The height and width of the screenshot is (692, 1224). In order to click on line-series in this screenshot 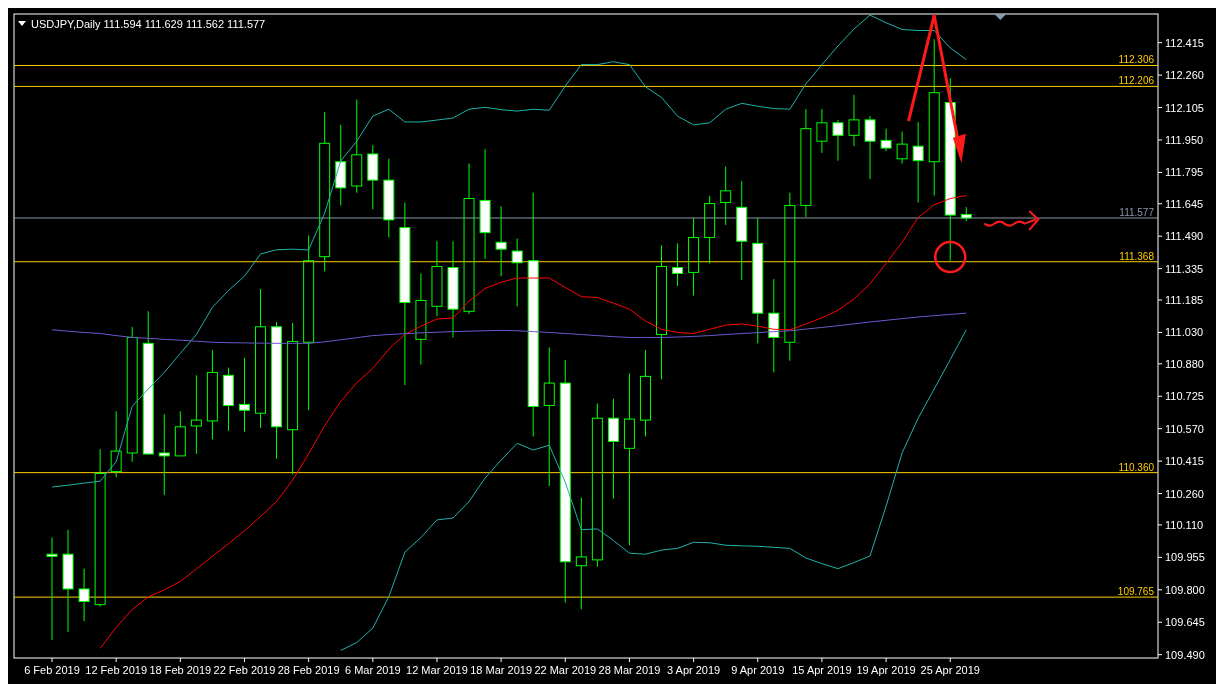, I will do `click(509, 328)`.